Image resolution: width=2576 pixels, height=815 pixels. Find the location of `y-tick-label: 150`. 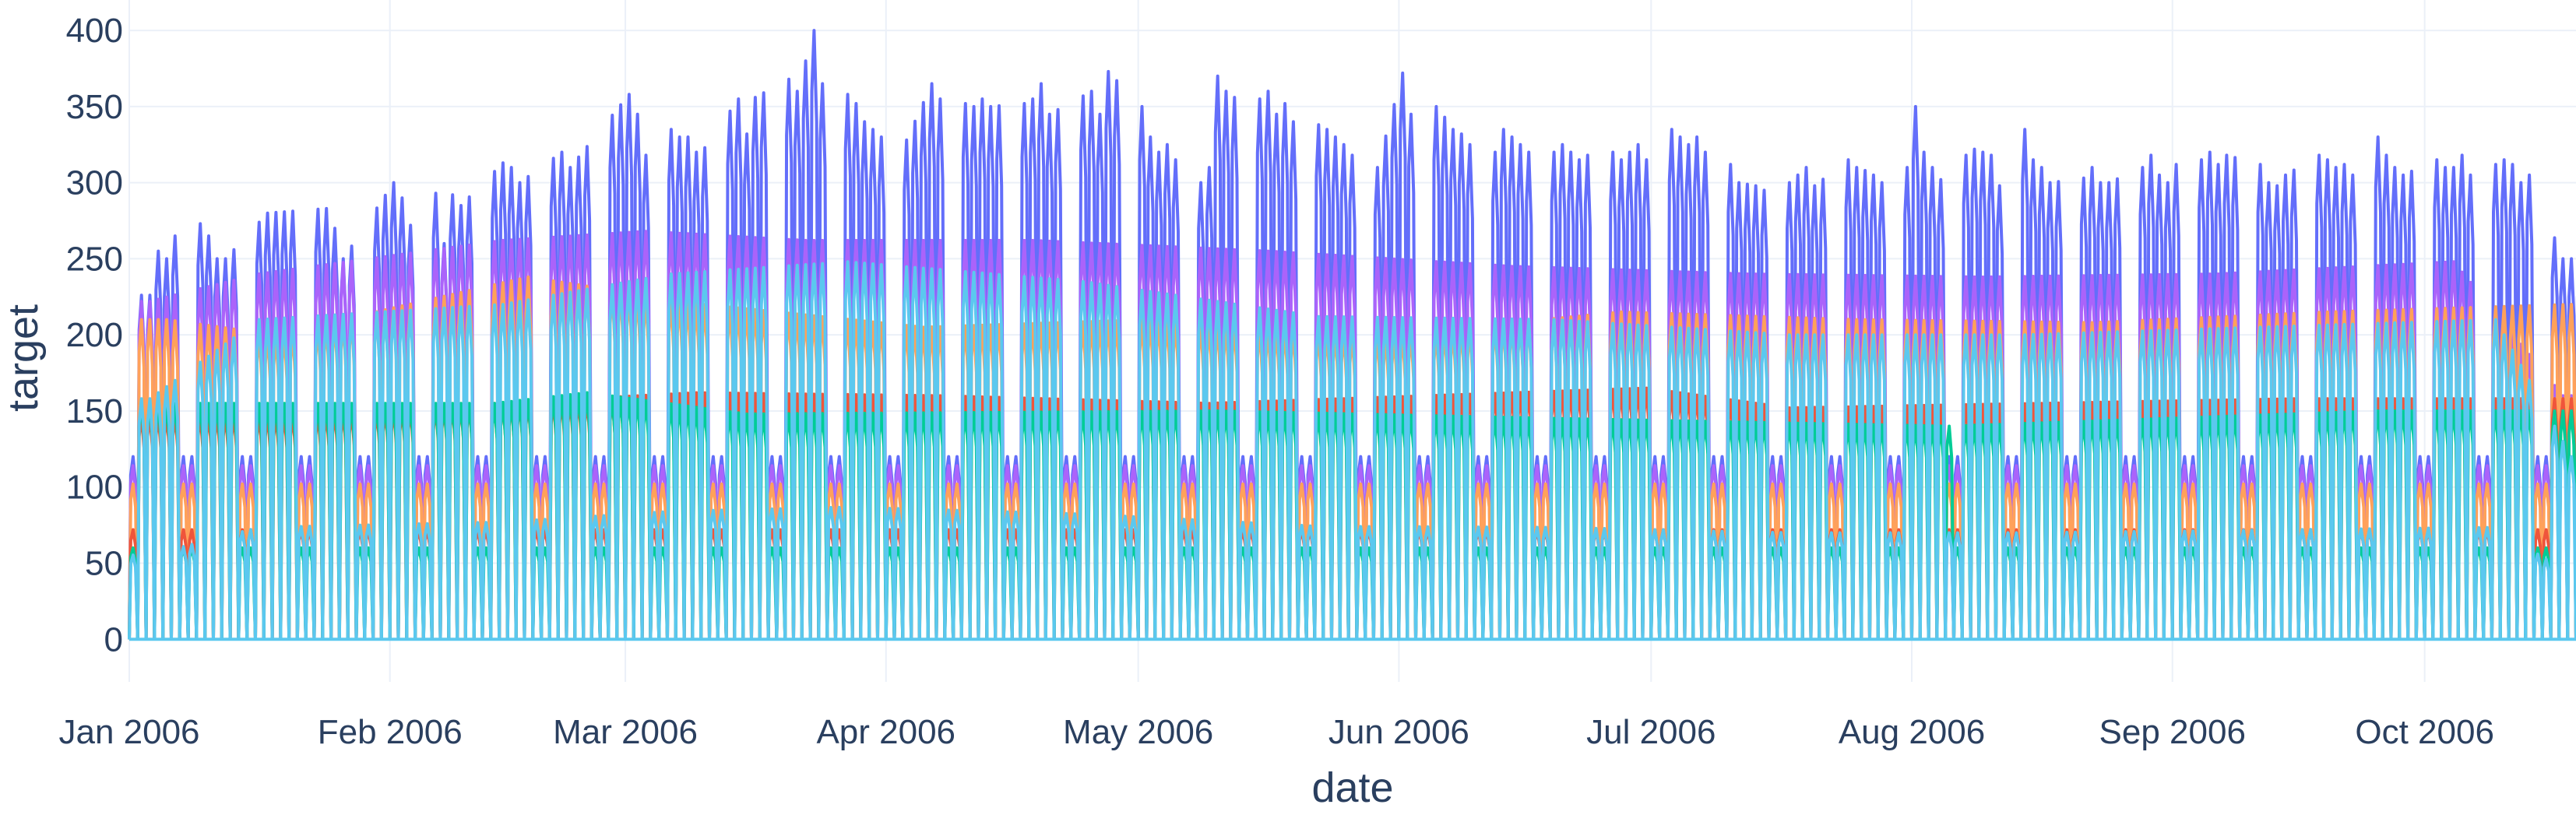

y-tick-label: 150 is located at coordinates (94, 411).